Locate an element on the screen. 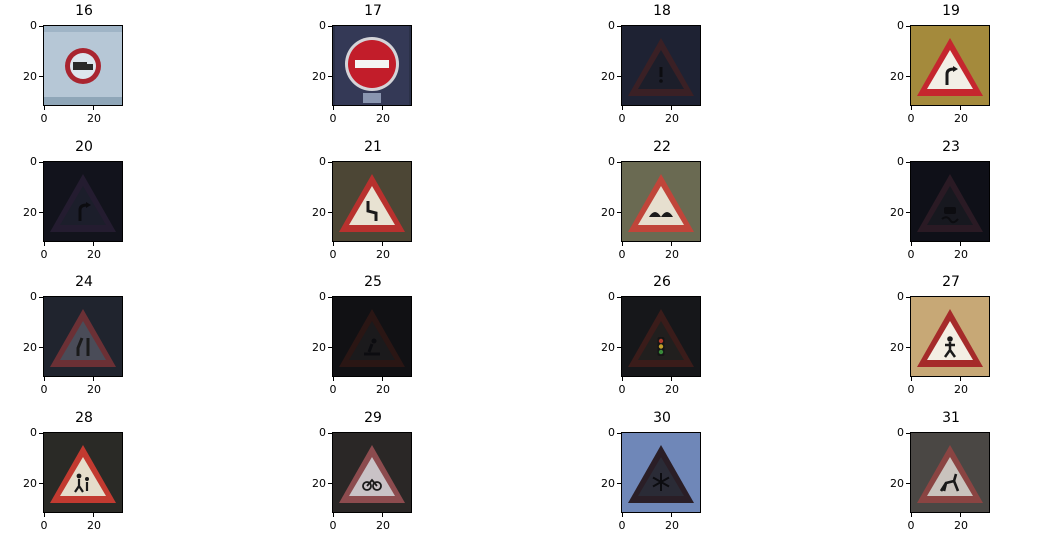 The width and height of the screenshot is (1052, 543). image-panel: 20 0 0 20 20 is located at coordinates (70, 201).